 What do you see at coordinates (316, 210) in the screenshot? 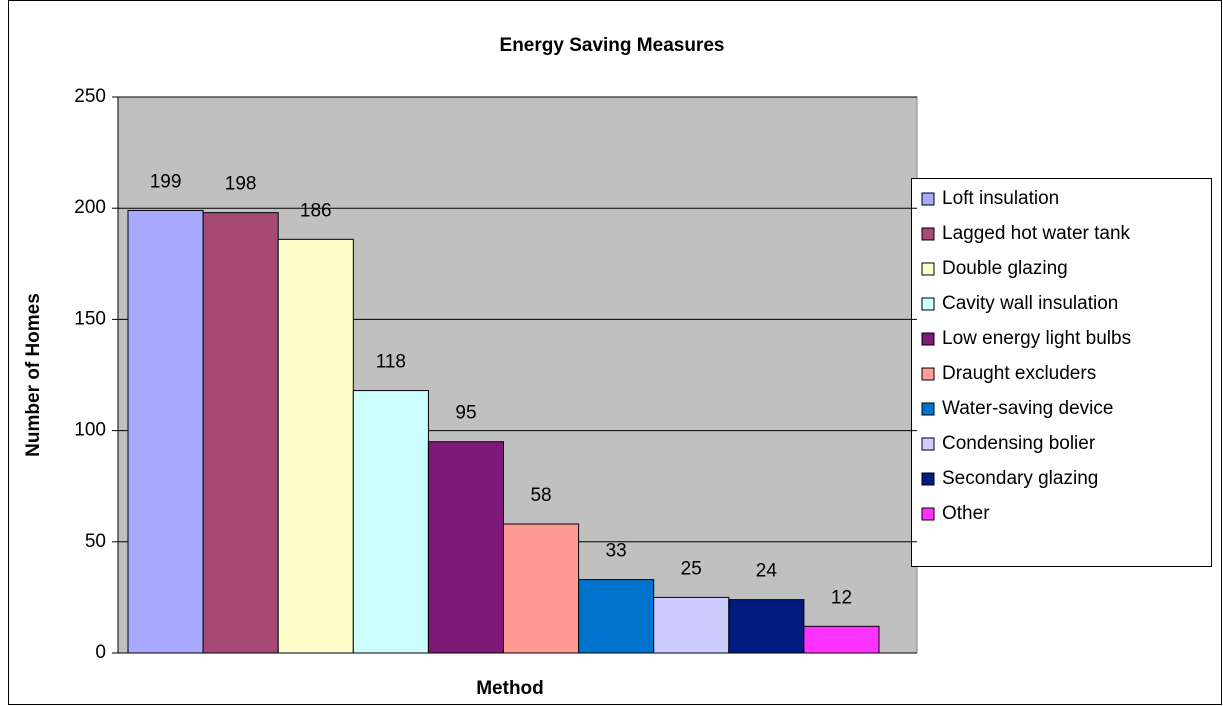
I see `data-label: 186` at bounding box center [316, 210].